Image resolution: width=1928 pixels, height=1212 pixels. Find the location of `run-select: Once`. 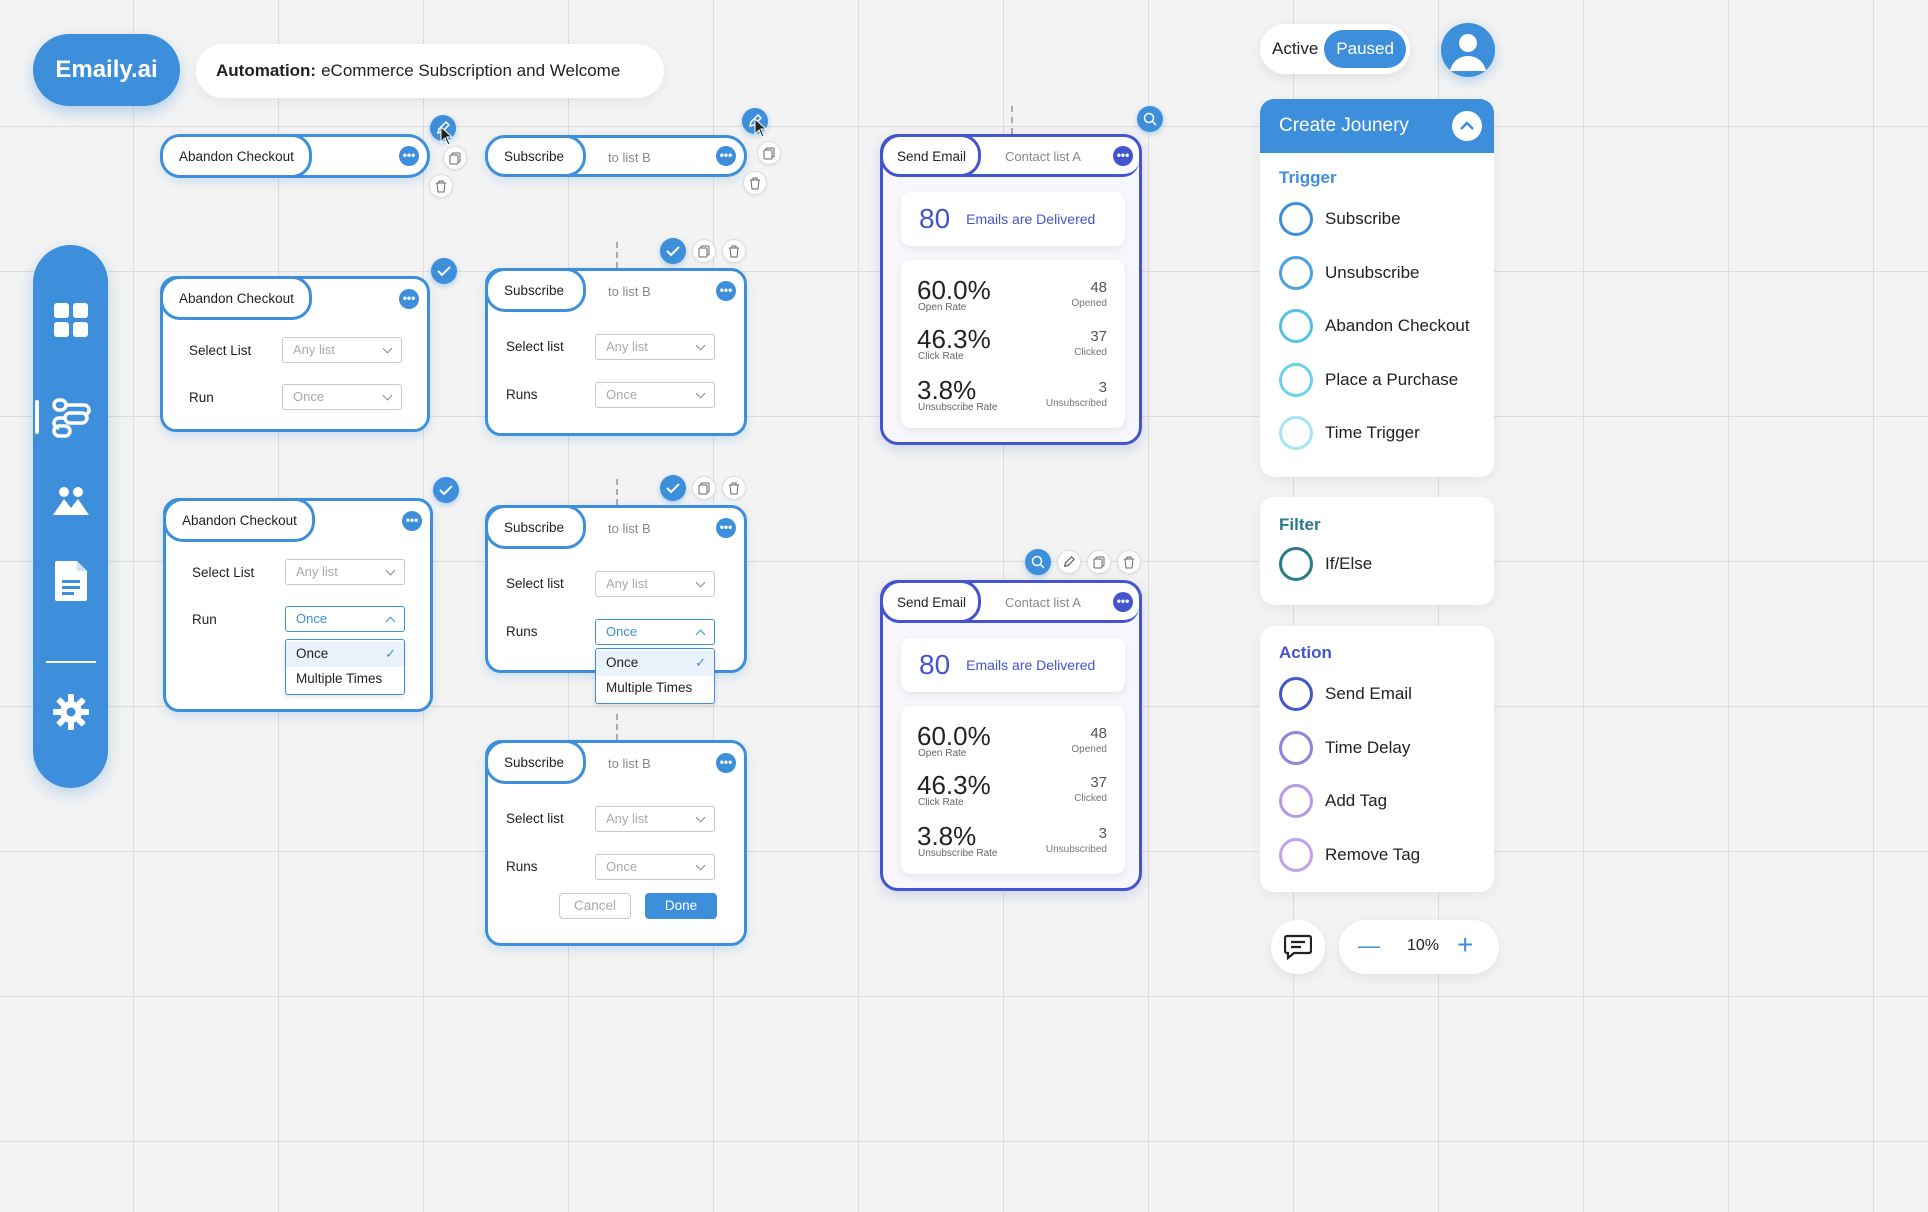

run-select: Once is located at coordinates (342, 397).